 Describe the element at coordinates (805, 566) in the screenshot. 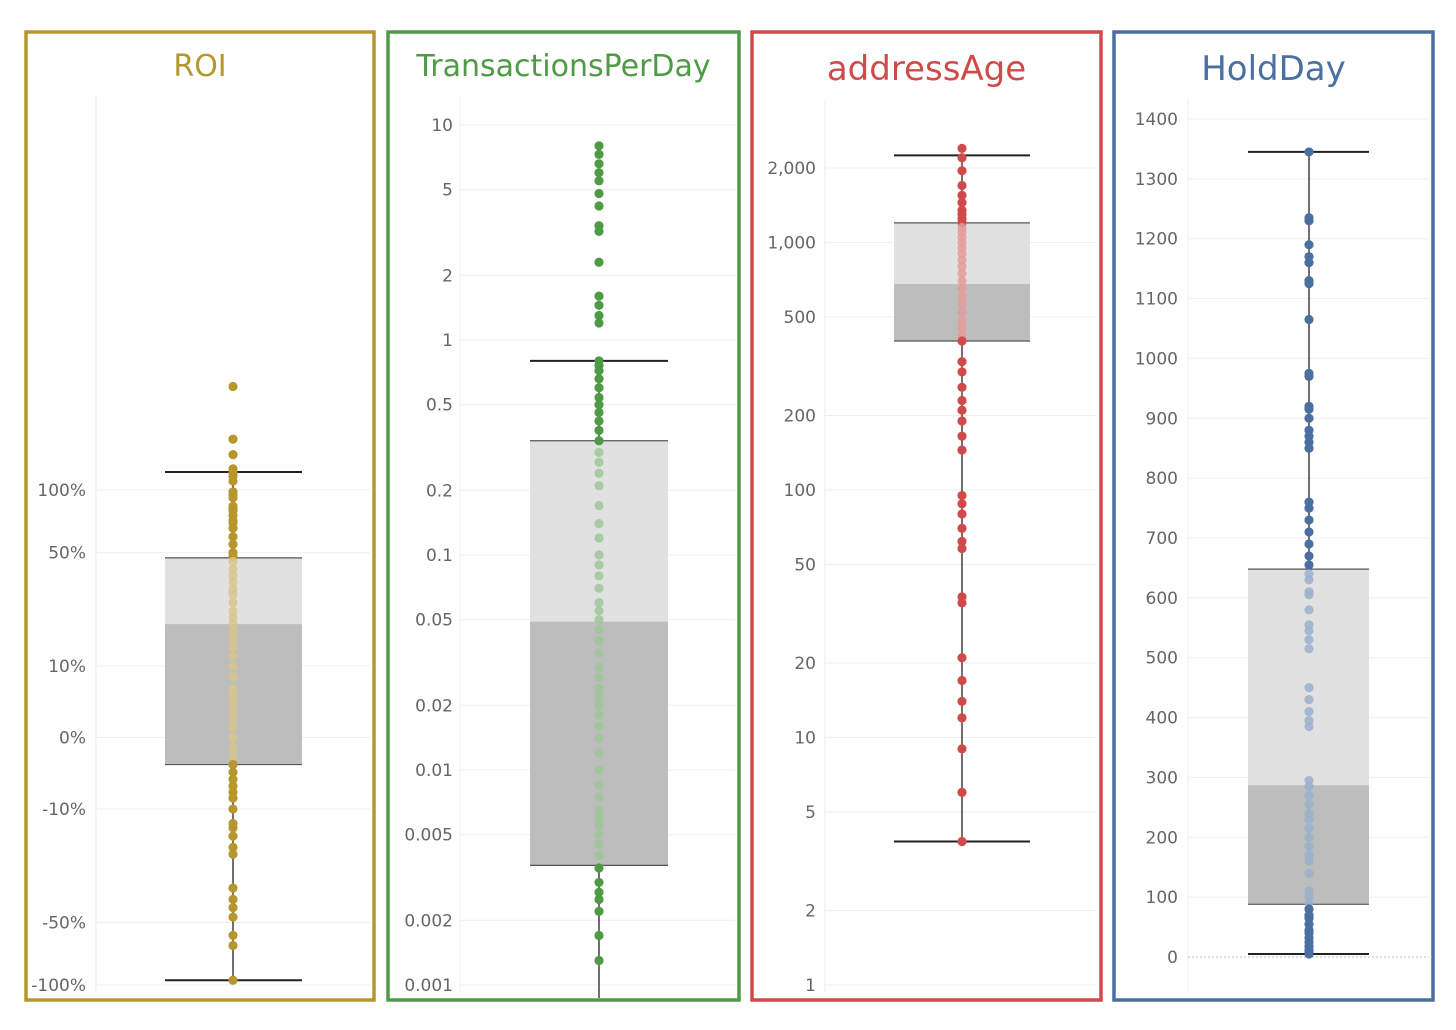

I see `y-tick-label: 50` at that location.